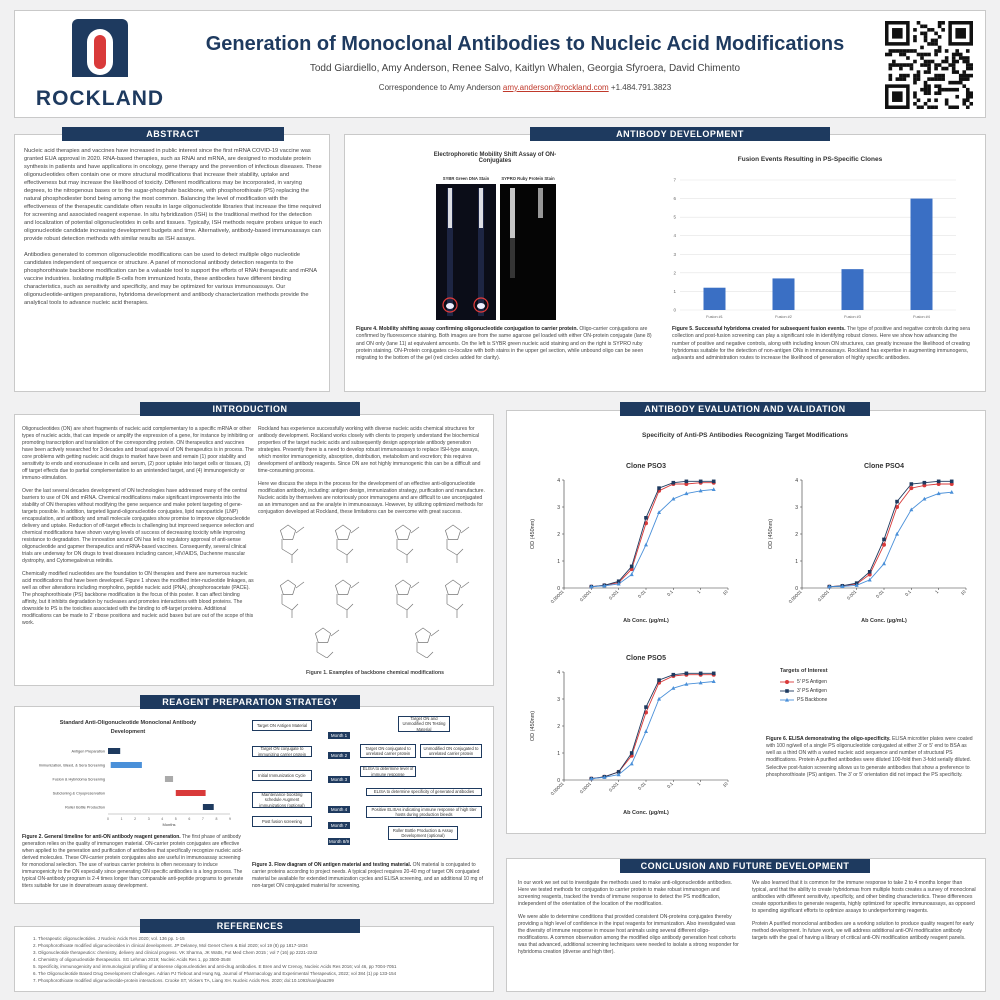 The width and height of the screenshot is (1000, 1000). What do you see at coordinates (250, 926) in the screenshot?
I see `references-heading: REFERENCES` at bounding box center [250, 926].